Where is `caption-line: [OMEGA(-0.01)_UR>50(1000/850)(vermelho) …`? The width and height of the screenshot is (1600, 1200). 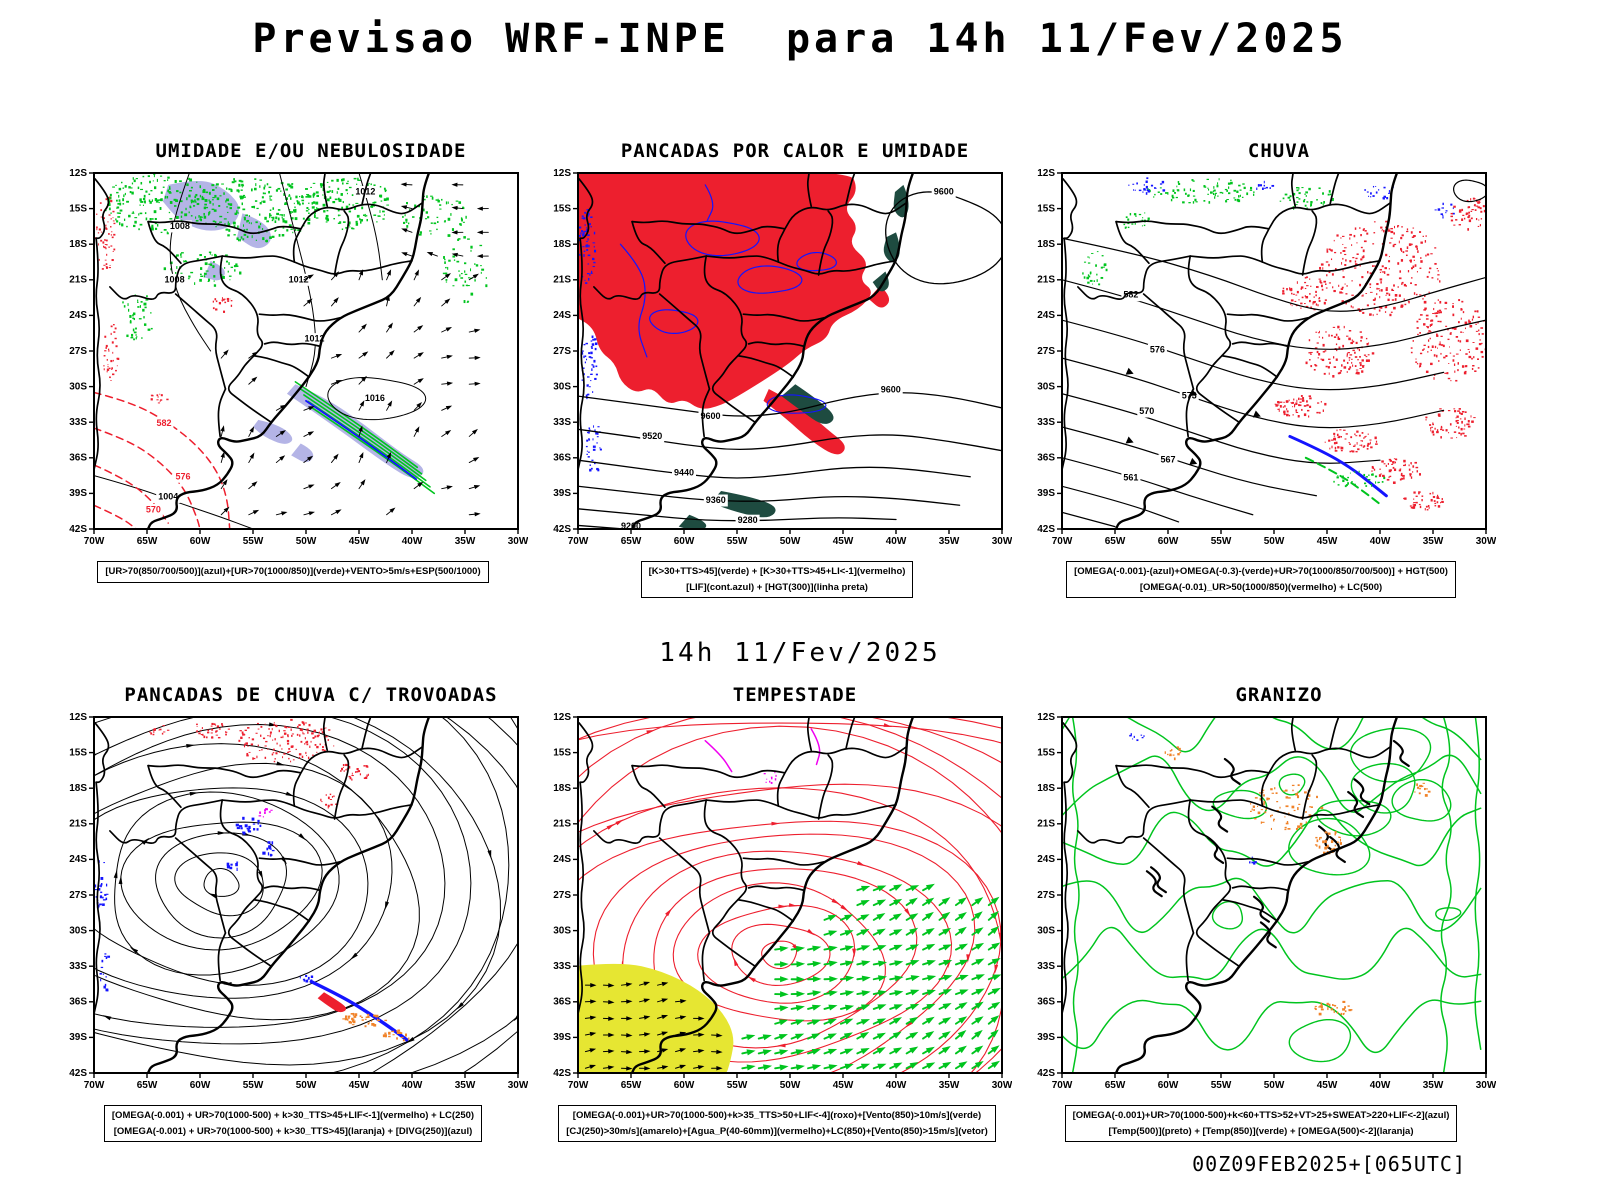 caption-line: [OMEGA(-0.01)_UR>50(1000/850)(vermelho) … is located at coordinates (1261, 587).